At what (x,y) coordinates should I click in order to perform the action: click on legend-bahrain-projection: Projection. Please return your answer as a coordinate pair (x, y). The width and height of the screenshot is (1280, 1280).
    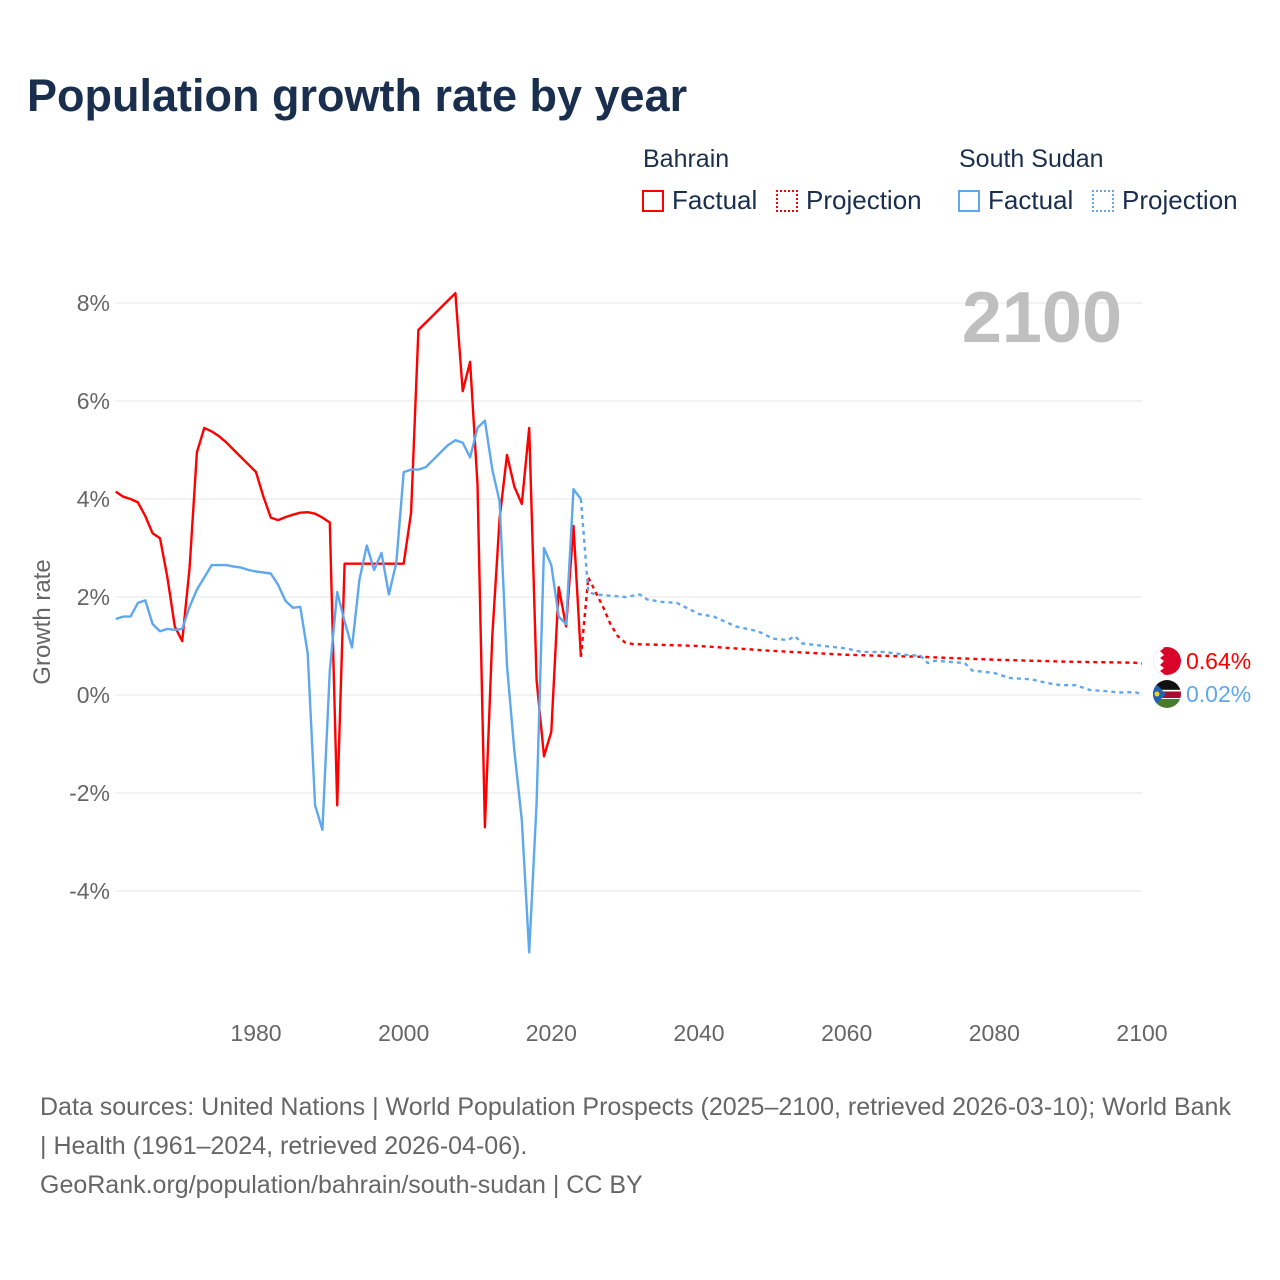
    Looking at the image, I should click on (849, 200).